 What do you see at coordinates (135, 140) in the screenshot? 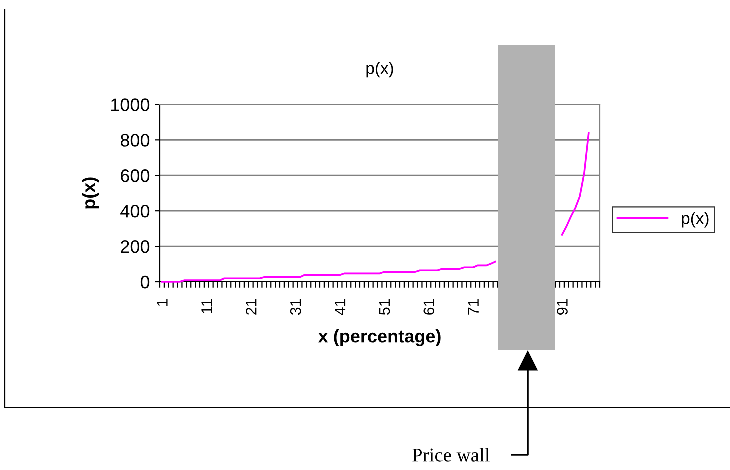
I see `y-tick-label: 800` at bounding box center [135, 140].